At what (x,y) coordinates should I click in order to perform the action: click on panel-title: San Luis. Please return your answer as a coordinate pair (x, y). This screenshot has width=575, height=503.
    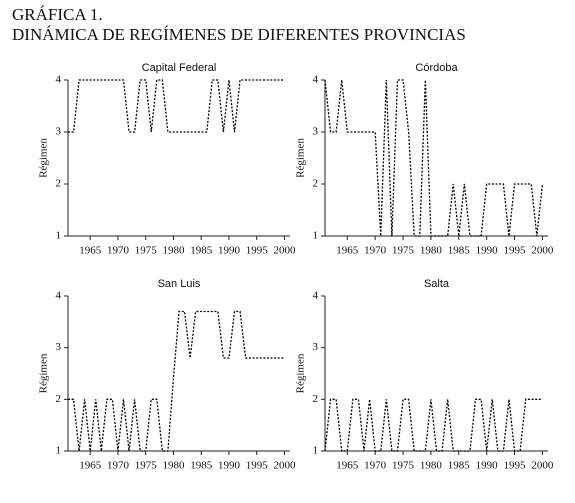
    Looking at the image, I should click on (179, 284).